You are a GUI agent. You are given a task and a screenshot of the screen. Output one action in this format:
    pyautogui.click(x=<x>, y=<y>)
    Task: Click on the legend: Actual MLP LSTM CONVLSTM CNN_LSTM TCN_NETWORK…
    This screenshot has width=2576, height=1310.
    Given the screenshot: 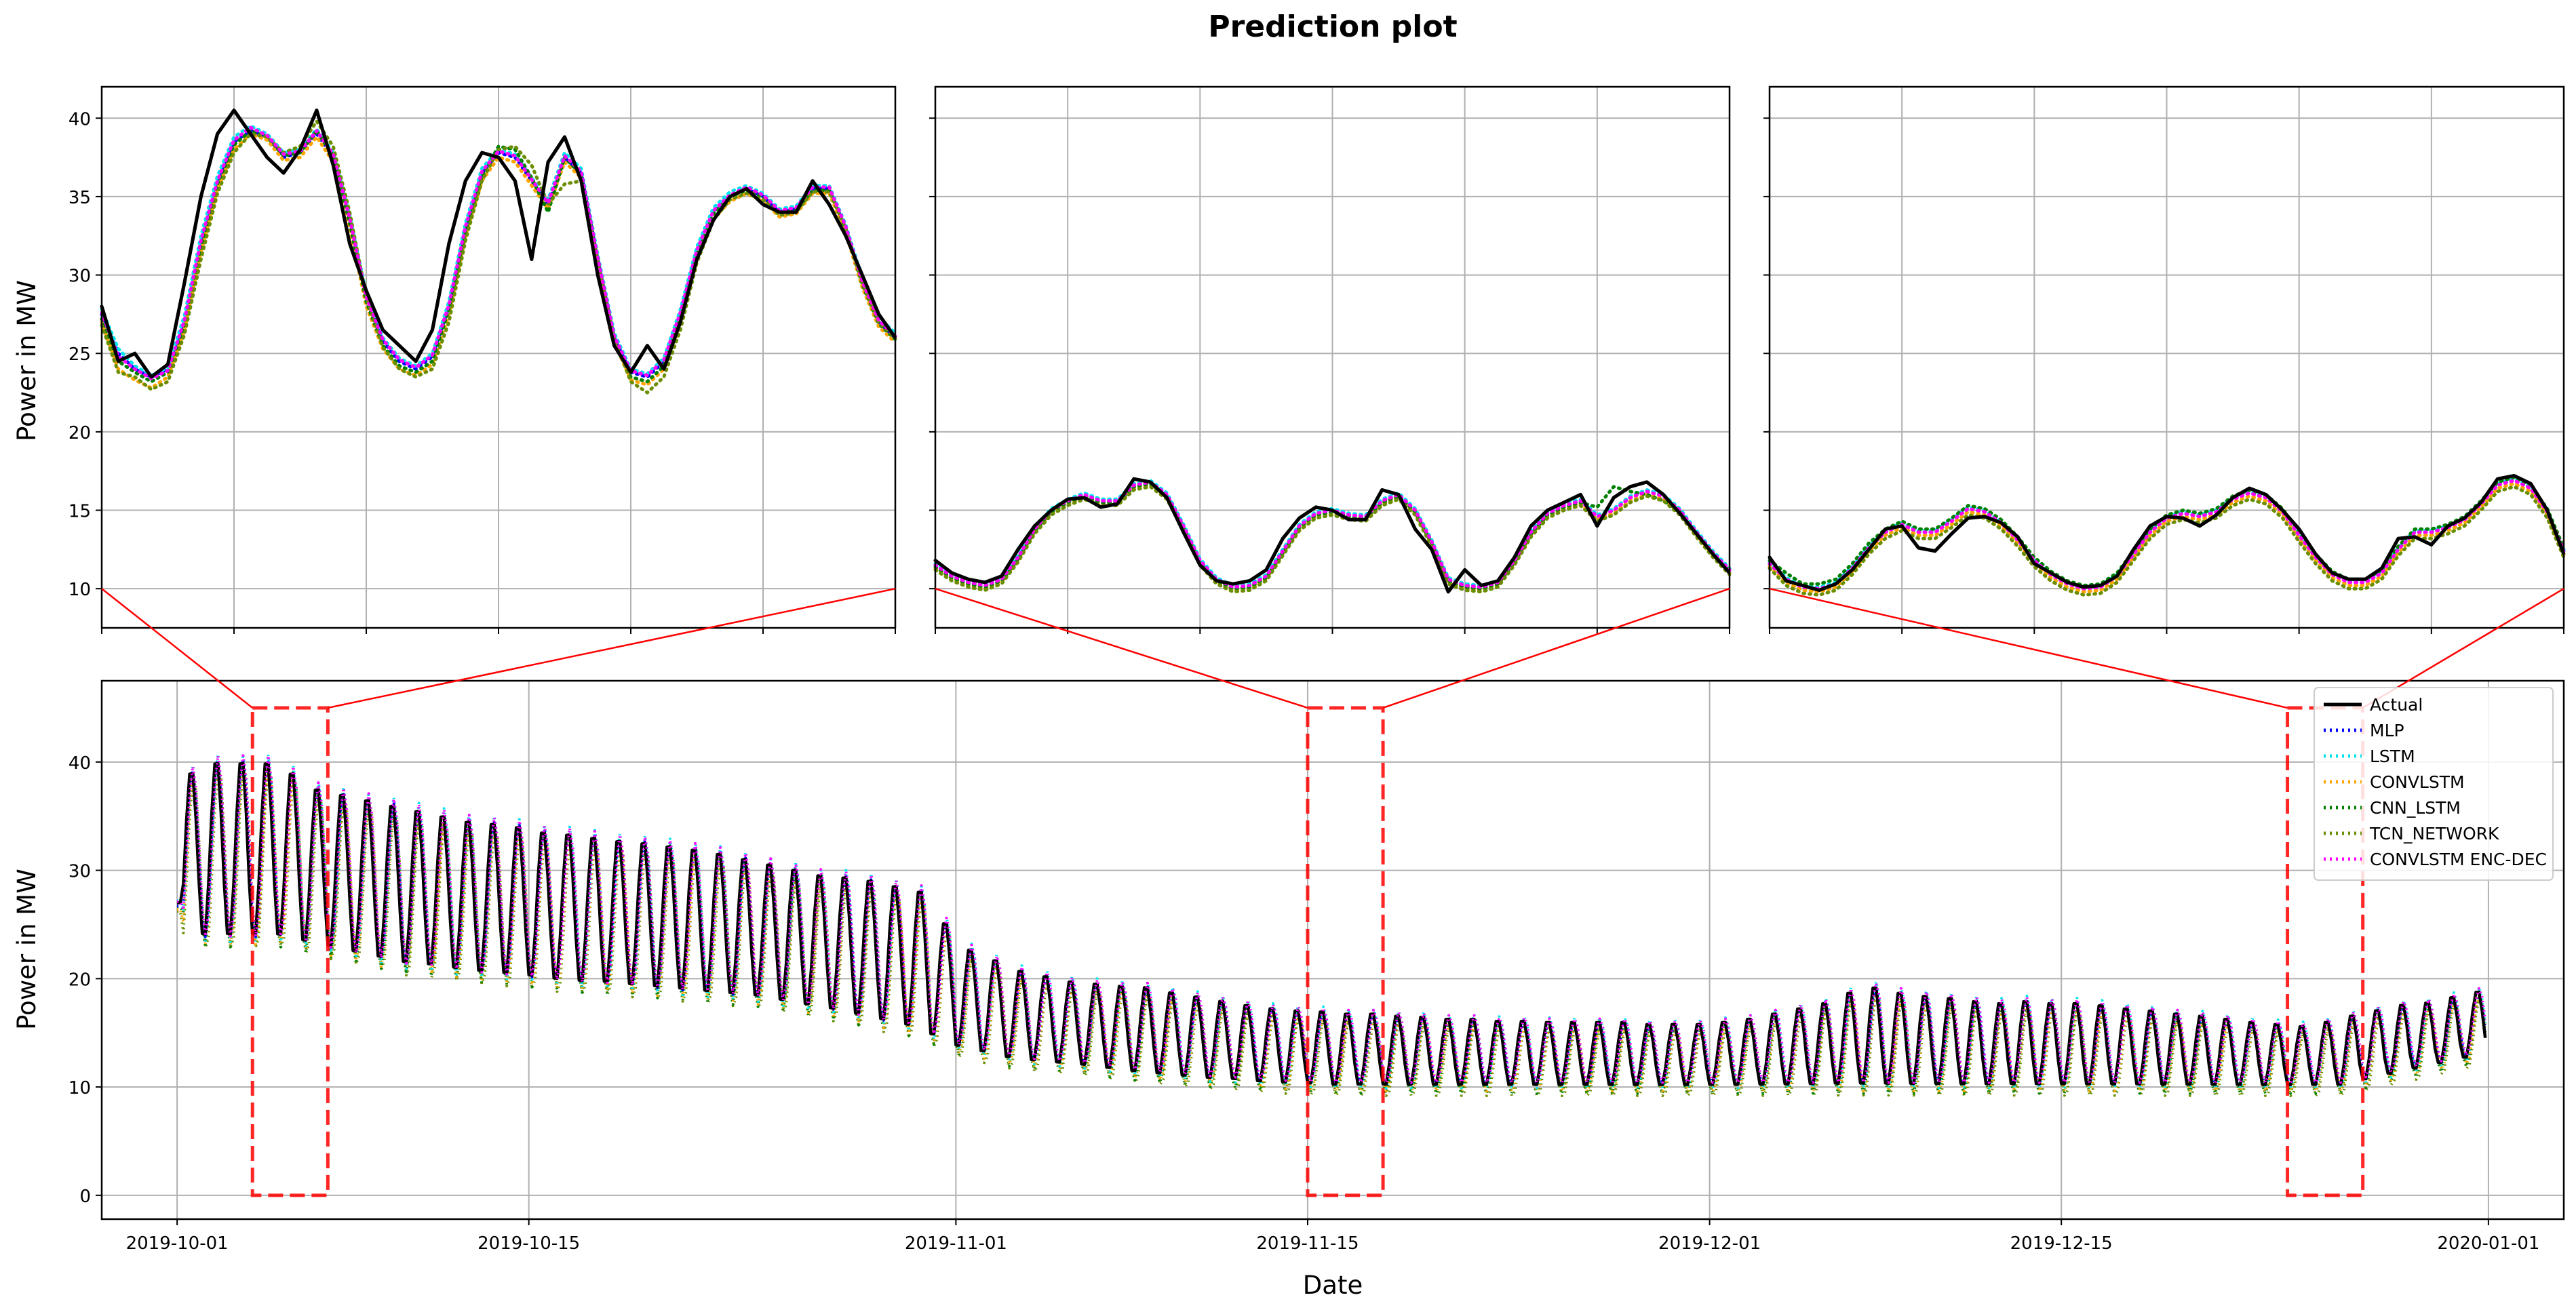 What is the action you would take?
    pyautogui.click(x=2434, y=784)
    